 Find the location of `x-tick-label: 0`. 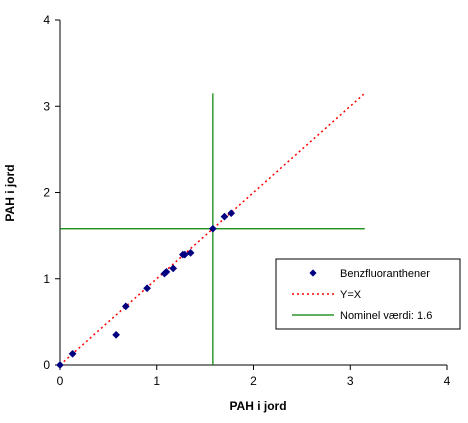

x-tick-label: 0 is located at coordinates (60, 381).